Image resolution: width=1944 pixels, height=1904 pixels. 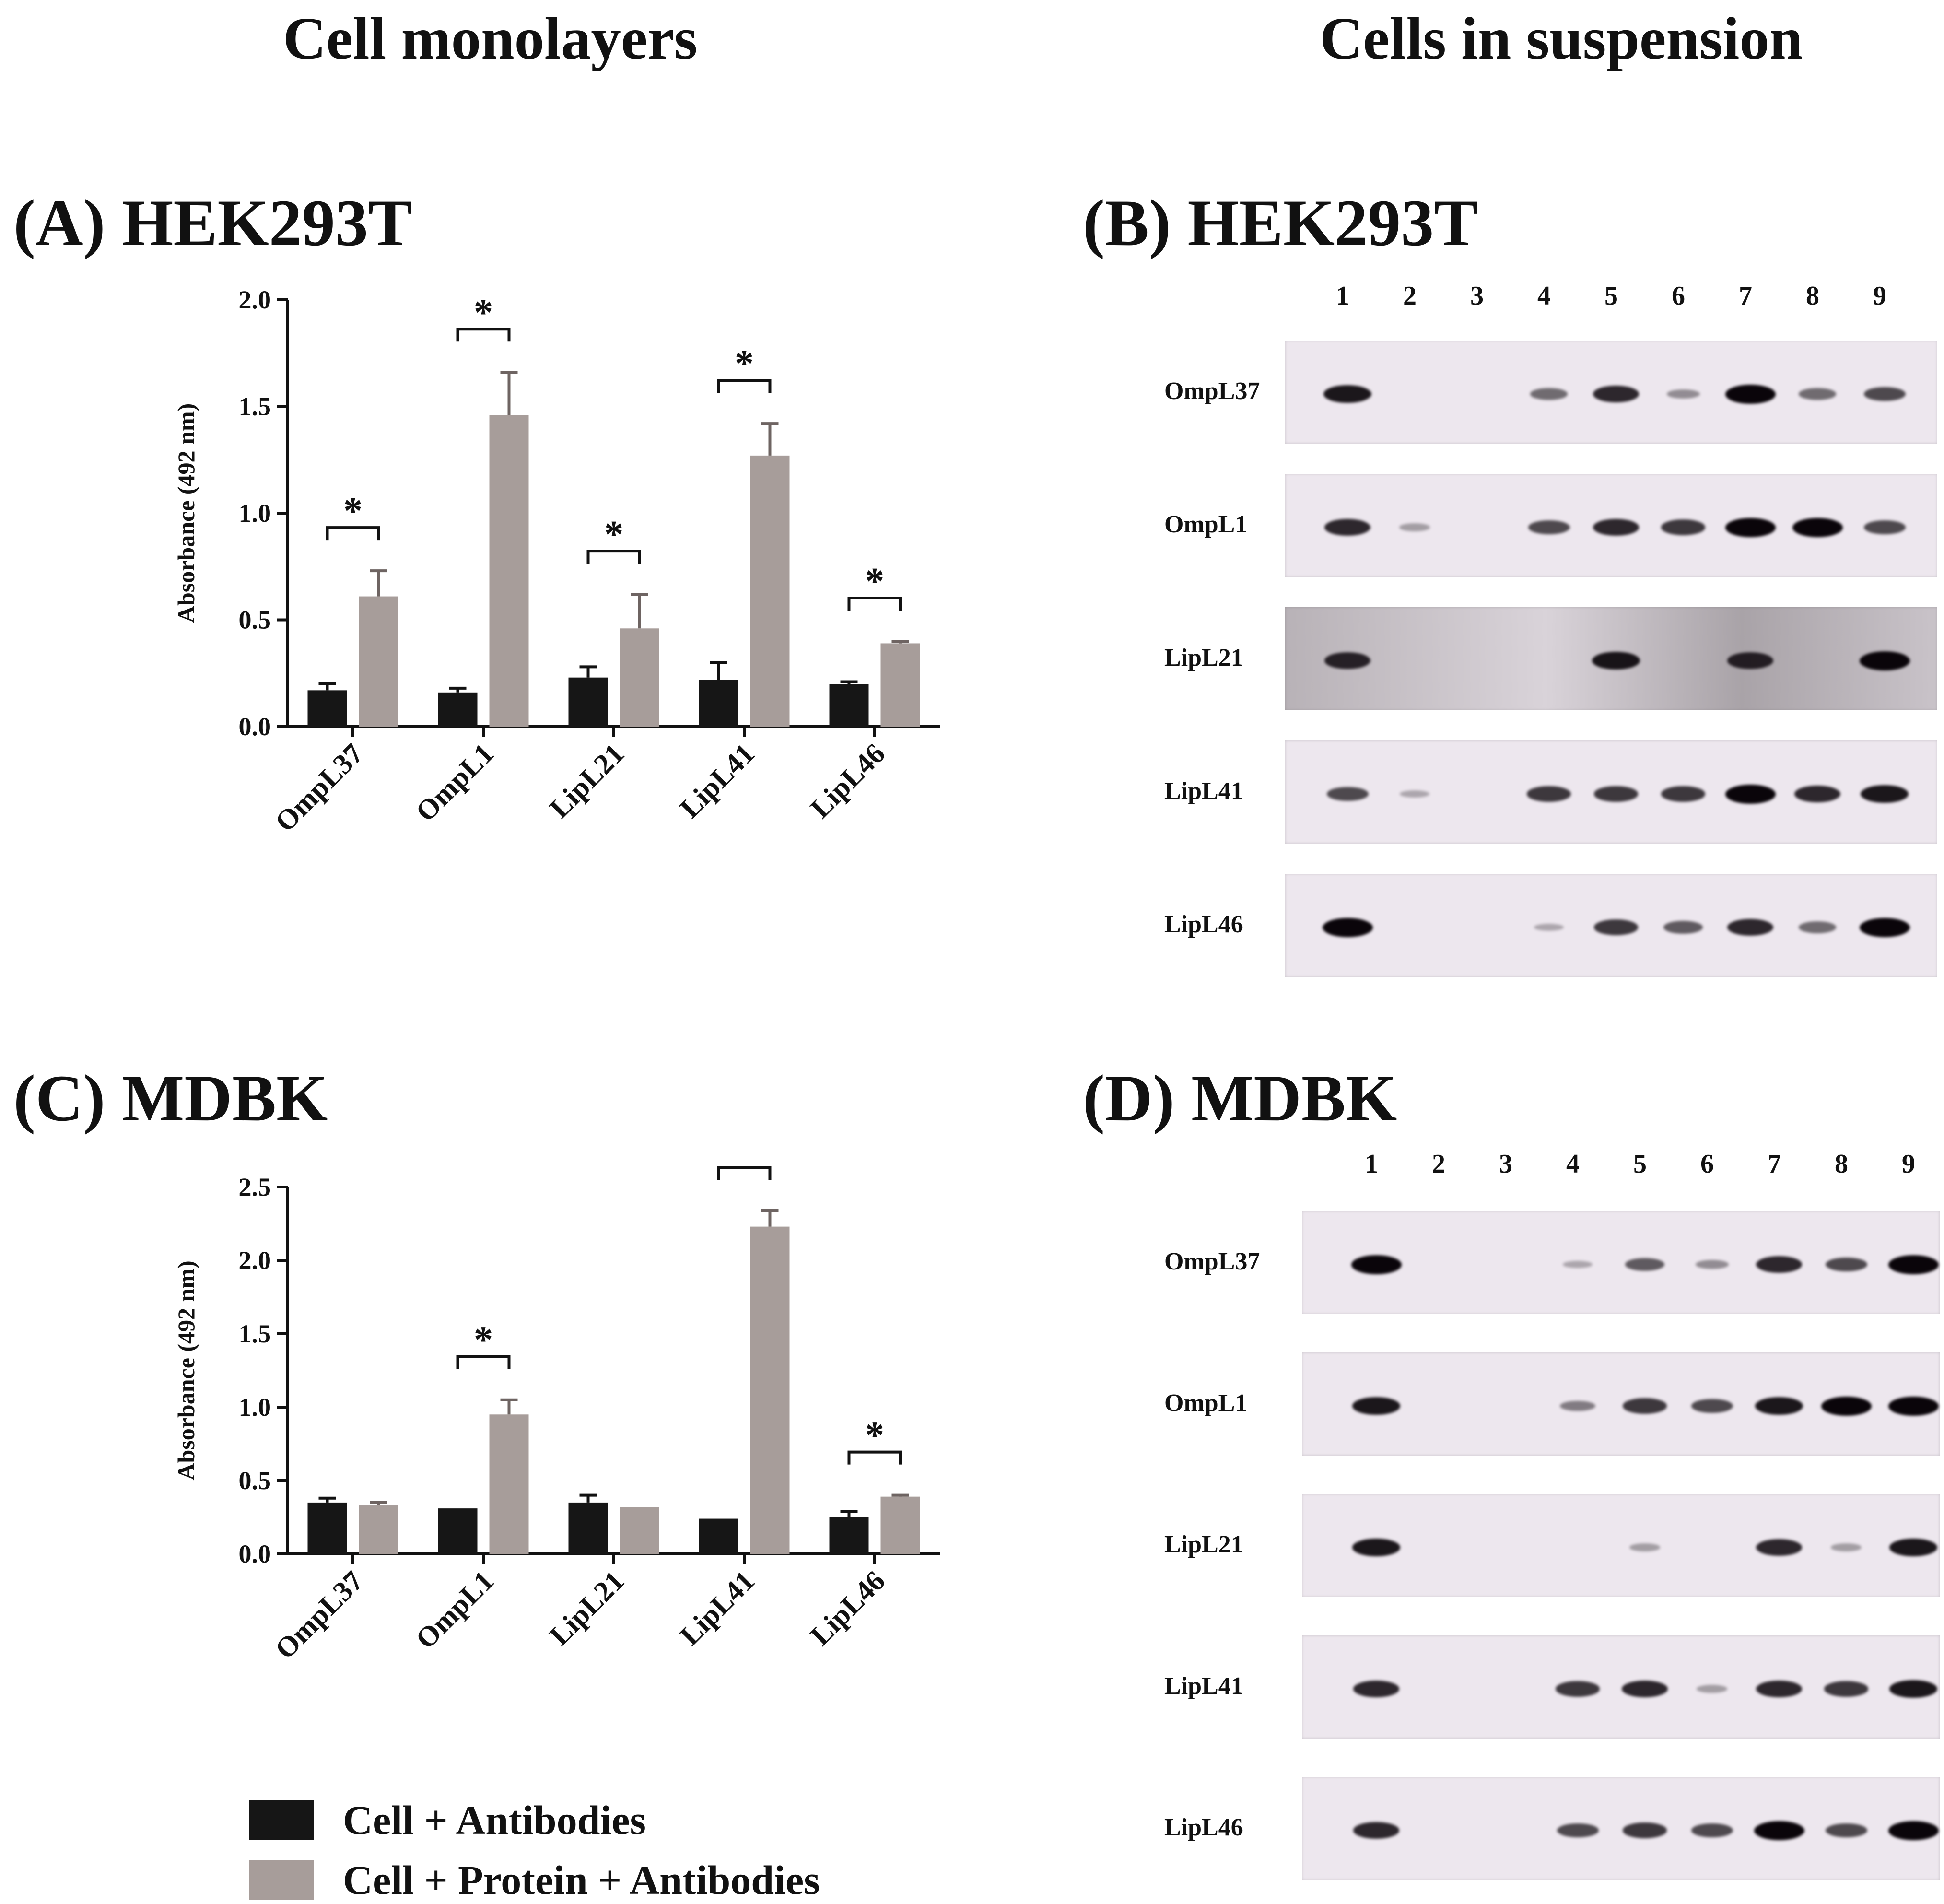 I want to click on lane-number: 4, so click(x=1573, y=1164).